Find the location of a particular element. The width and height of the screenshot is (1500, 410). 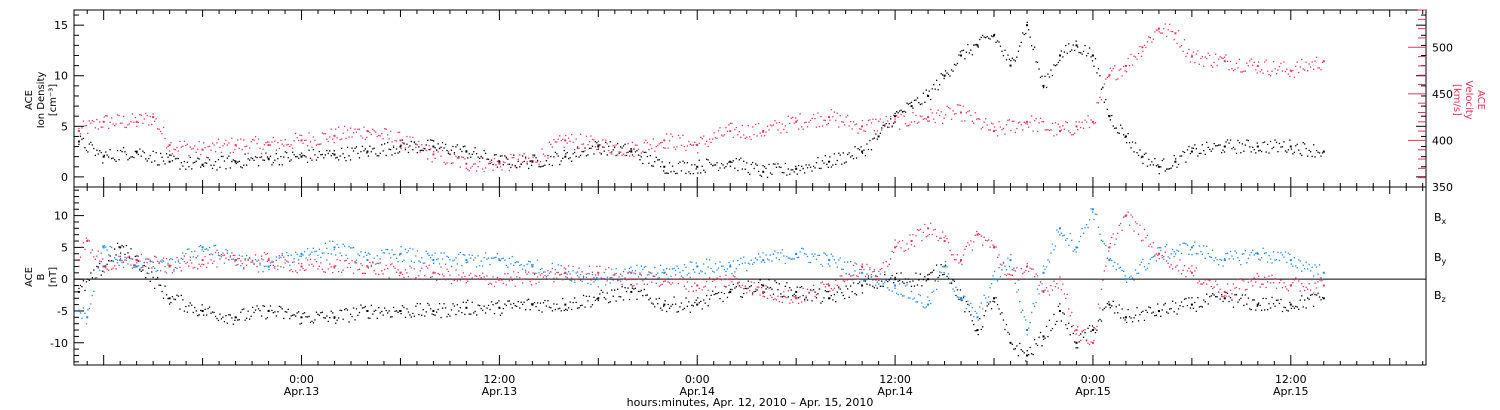

x-tick-date-label-2: Apr.14 is located at coordinates (697, 391).